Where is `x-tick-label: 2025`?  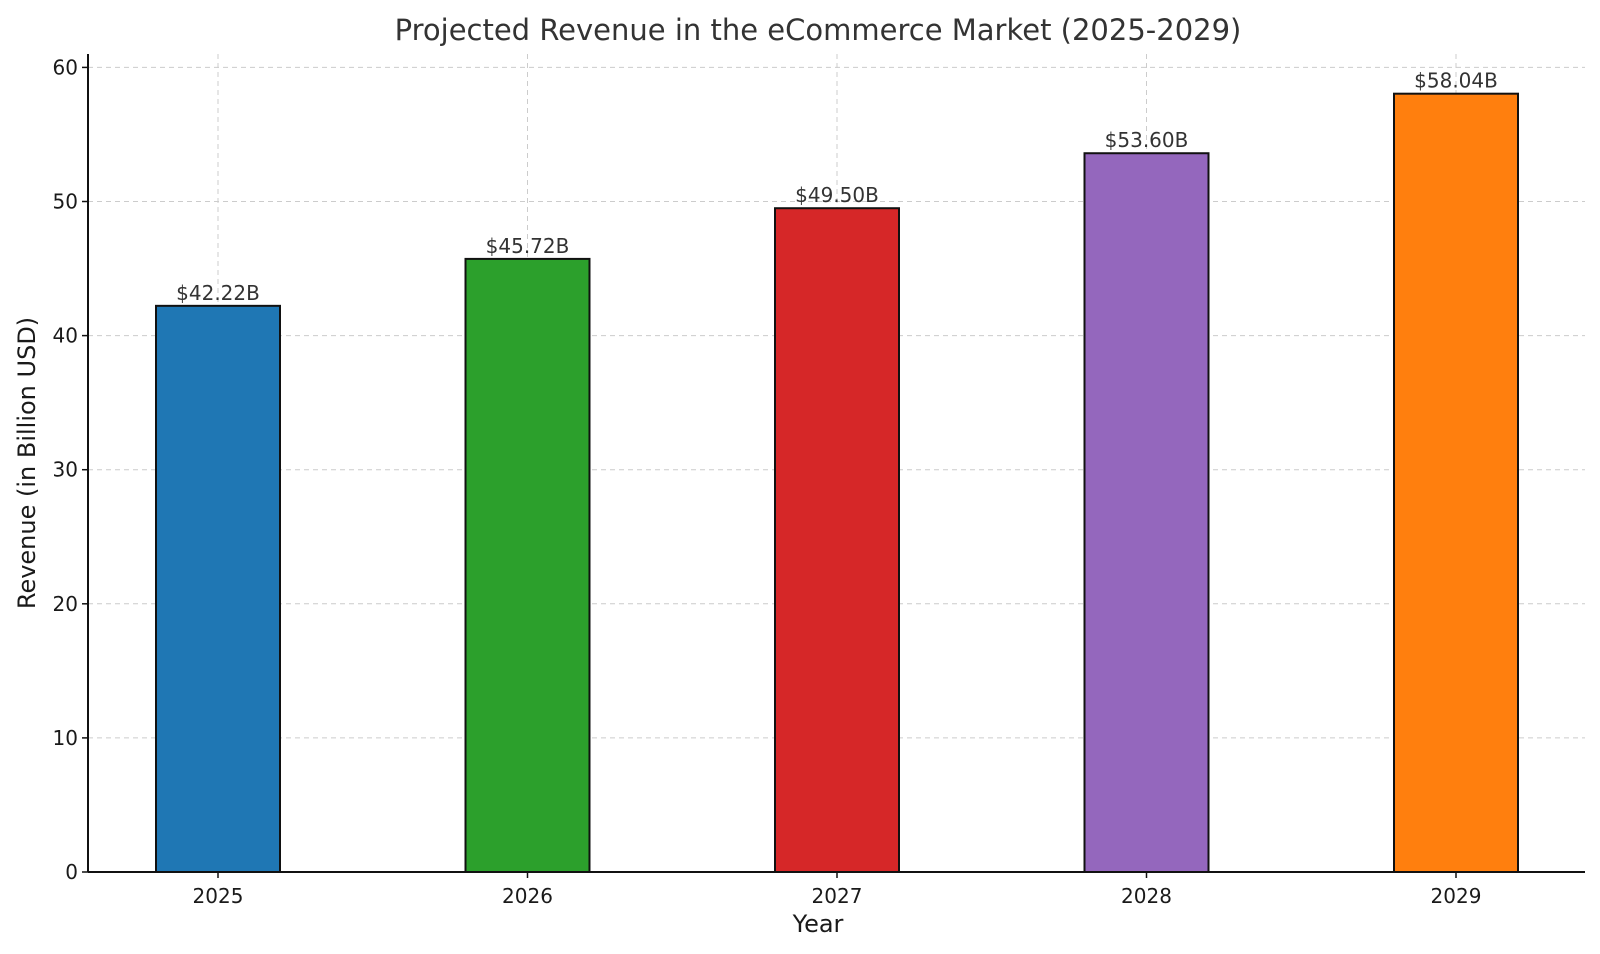
x-tick-label: 2025 is located at coordinates (218, 896).